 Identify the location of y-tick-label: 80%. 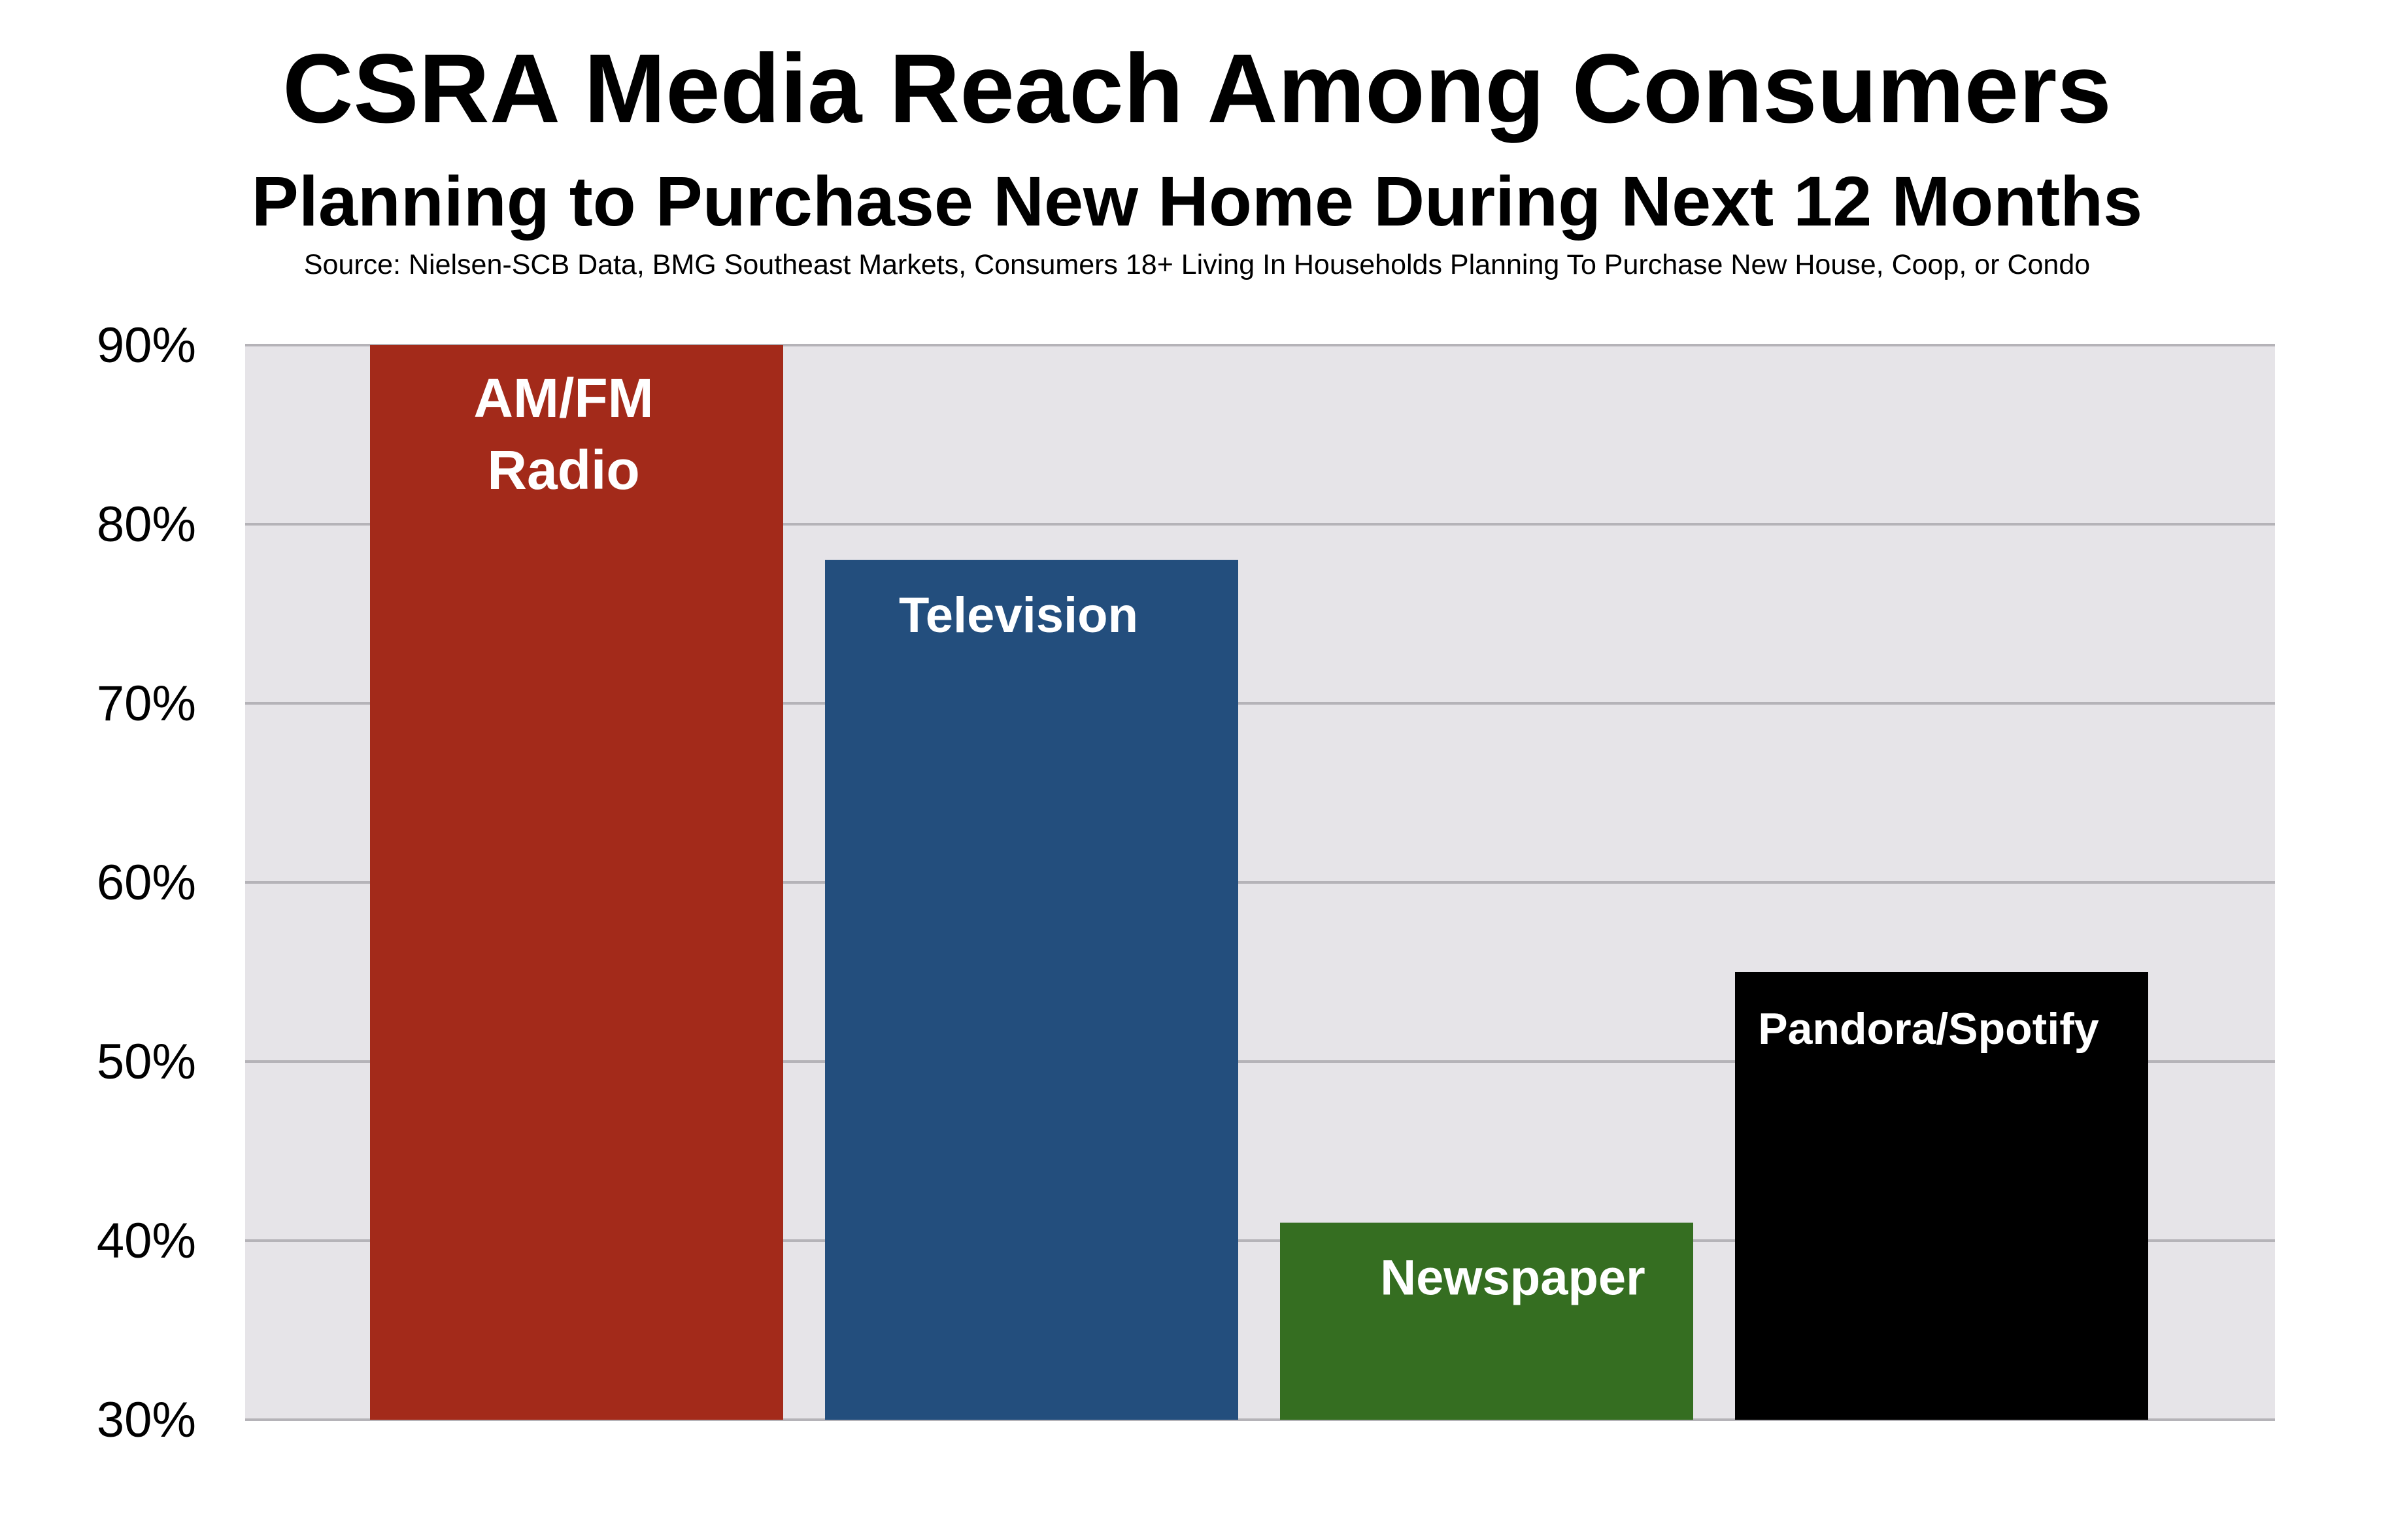
(147, 524).